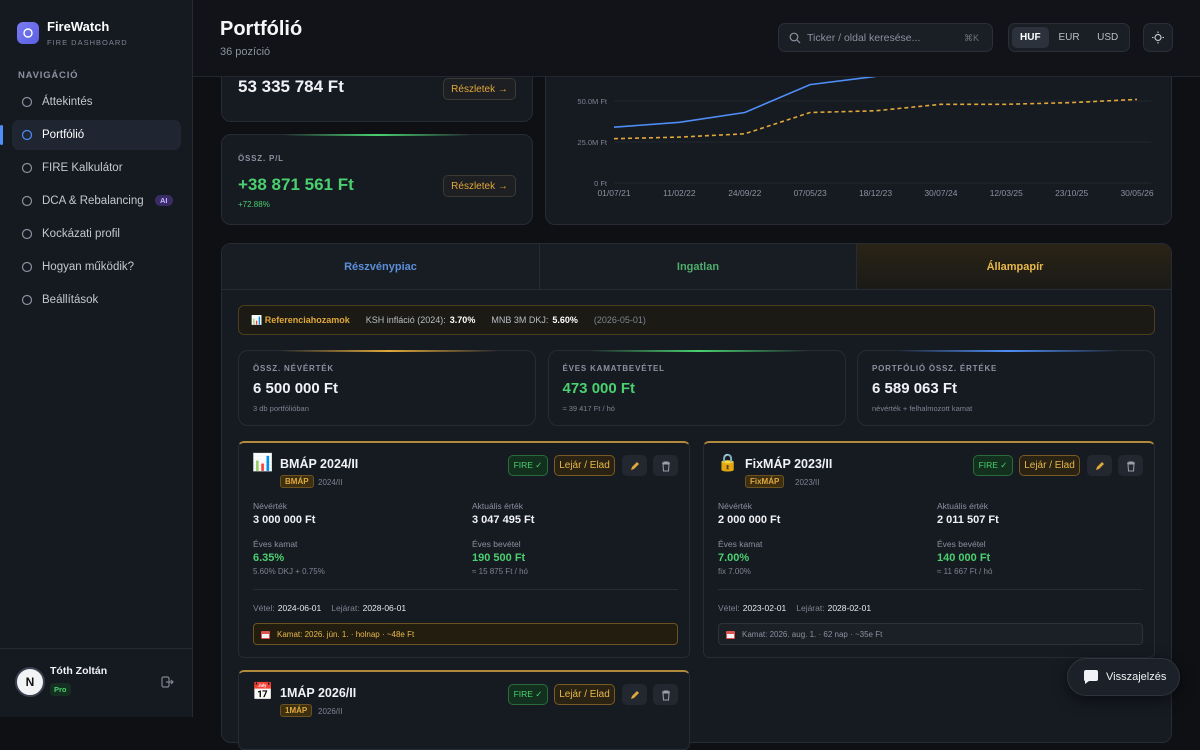 This screenshot has width=1200, height=750. I want to click on notice-text: Kamat: 2026. aug. 1. · 62 nap · ~35e Ft, so click(812, 634).